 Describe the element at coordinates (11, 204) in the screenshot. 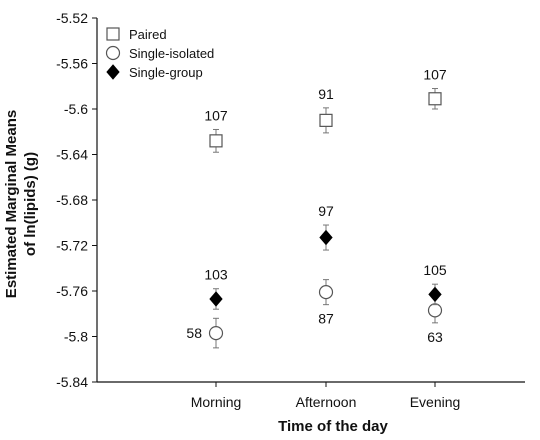

I see `y-axis-title-line-1: Estimated Marginal Means` at that location.